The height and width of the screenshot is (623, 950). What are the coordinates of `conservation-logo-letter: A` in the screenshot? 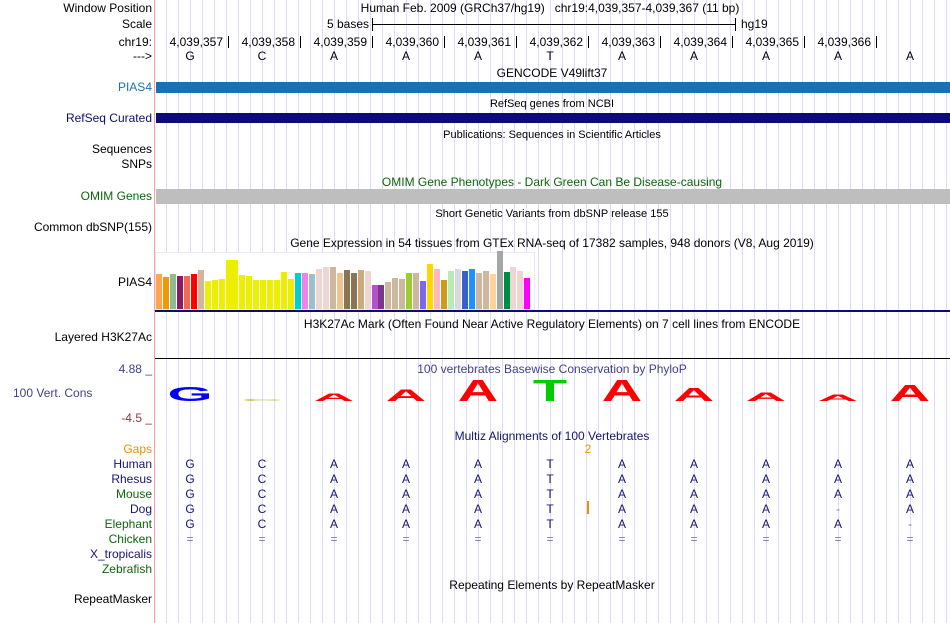 It's located at (478, 390).